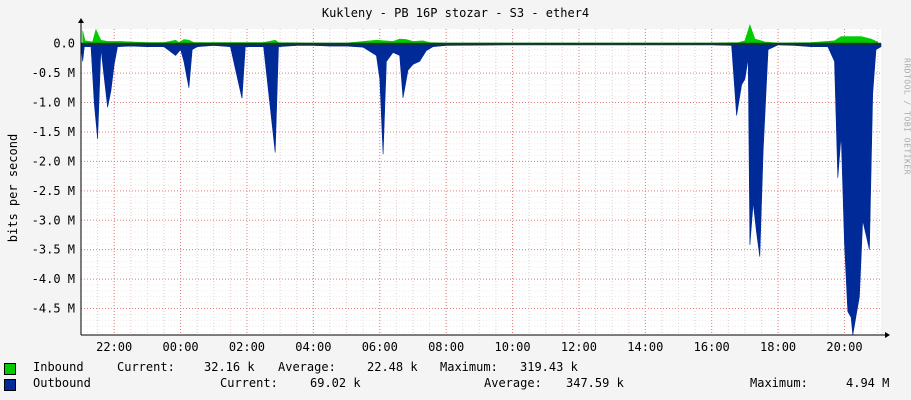 The width and height of the screenshot is (911, 400). Describe the element at coordinates (844, 347) in the screenshot. I see `x-tick-label: 20:00` at that location.